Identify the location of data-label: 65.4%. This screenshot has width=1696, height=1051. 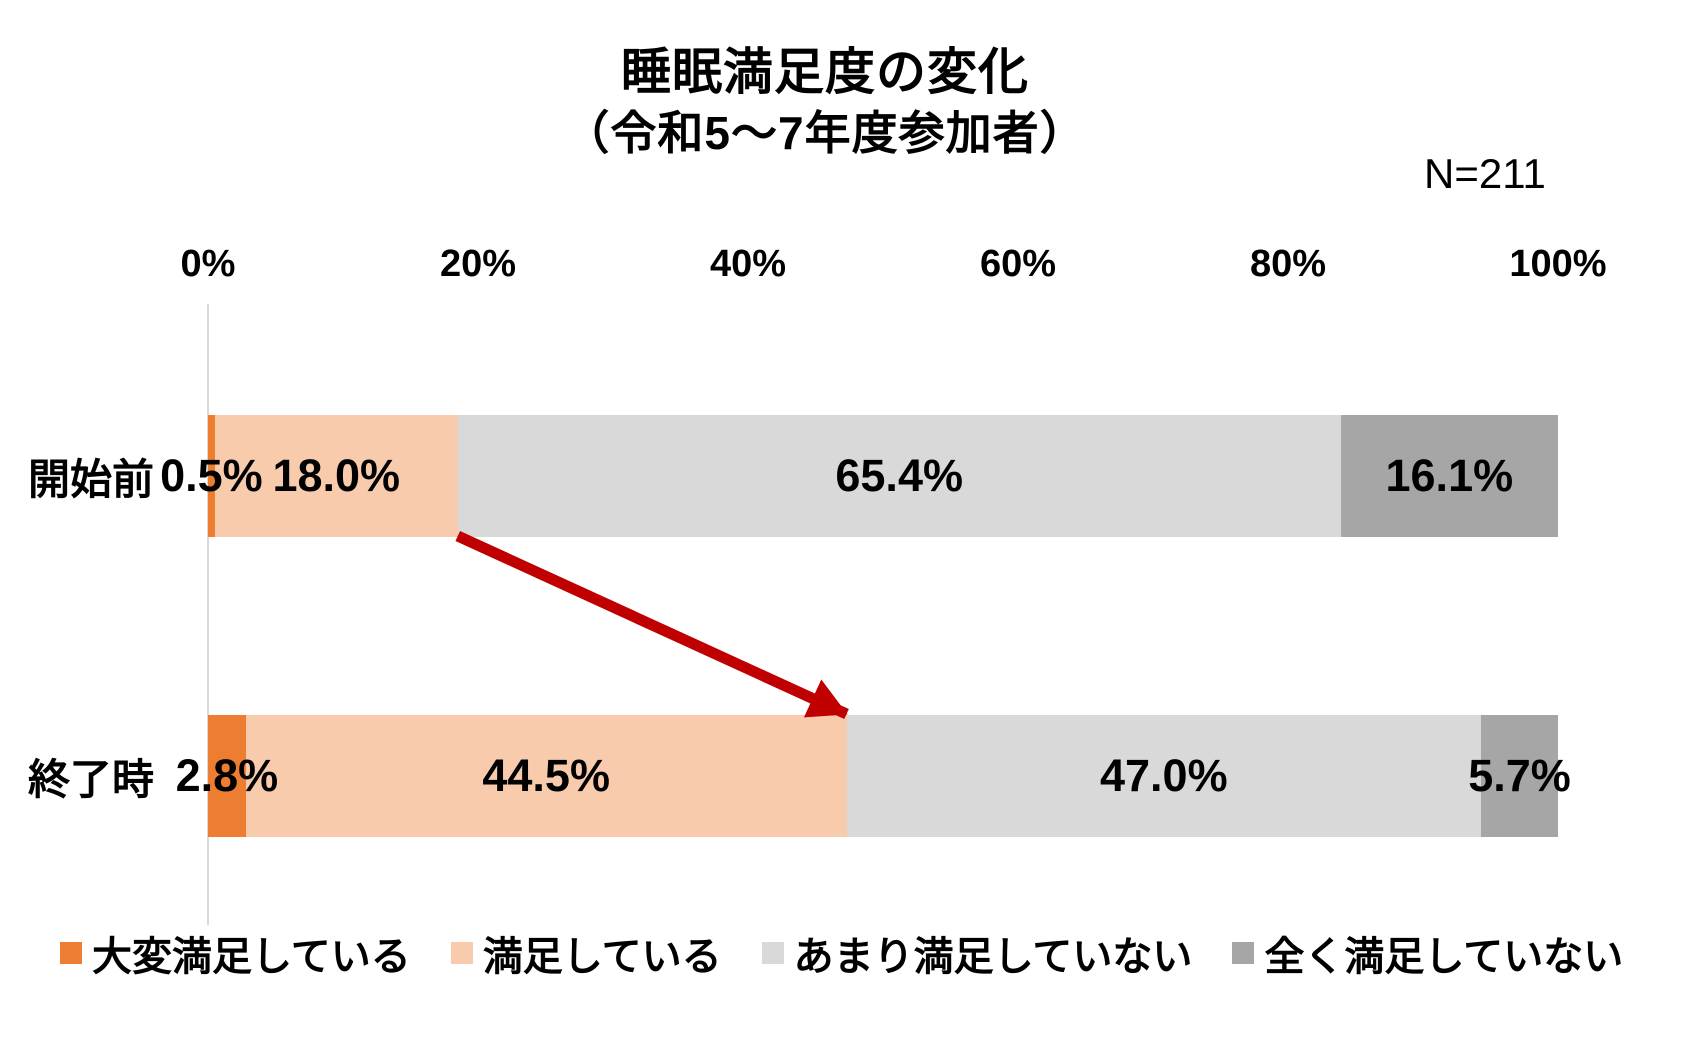
(899, 475).